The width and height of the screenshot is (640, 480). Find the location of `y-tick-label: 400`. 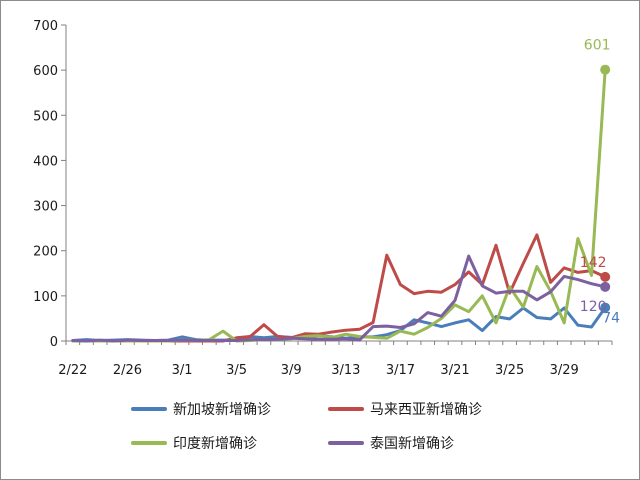

y-tick-label: 400 is located at coordinates (45, 161).